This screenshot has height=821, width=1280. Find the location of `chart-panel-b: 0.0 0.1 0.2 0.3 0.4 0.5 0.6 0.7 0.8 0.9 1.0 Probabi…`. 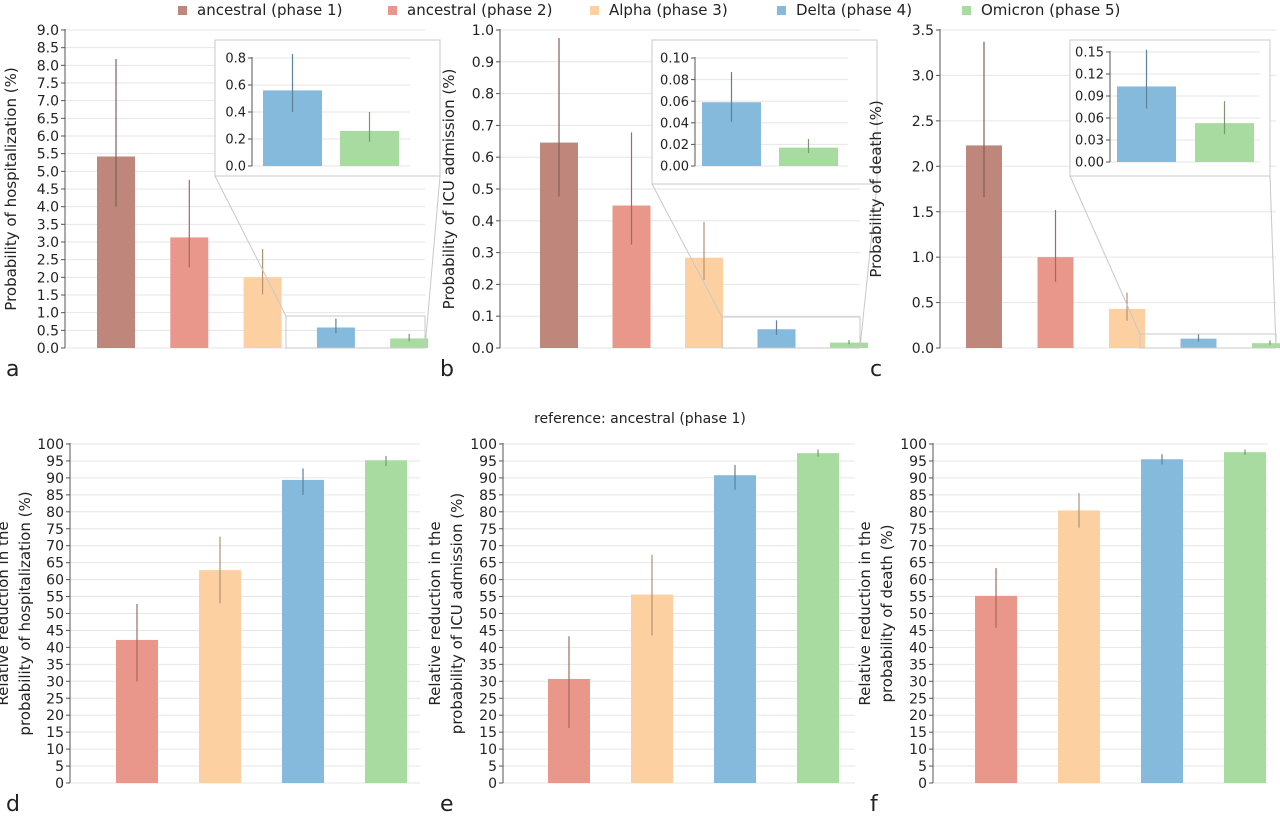

chart-panel-b: 0.0 0.1 0.2 0.3 0.4 0.5 0.6 0.7 0.8 0.9 1.0 Probabi… is located at coordinates (659, 202).